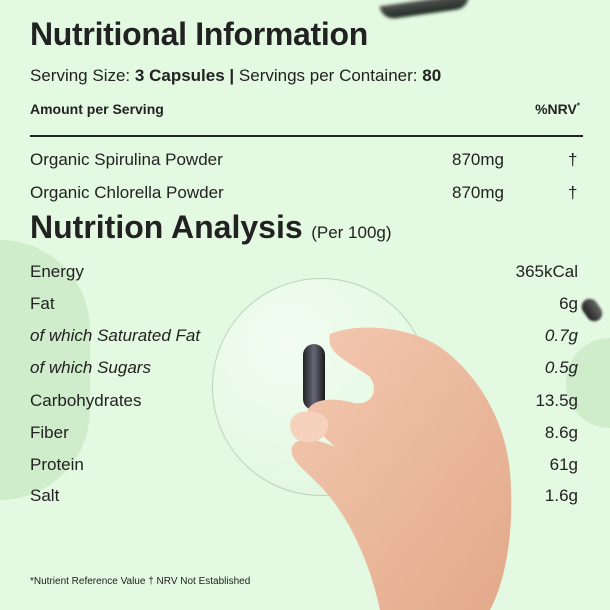 This screenshot has height=610, width=610. What do you see at coordinates (97, 109) in the screenshot?
I see `amount-per-serving-header: Amount per Serving` at bounding box center [97, 109].